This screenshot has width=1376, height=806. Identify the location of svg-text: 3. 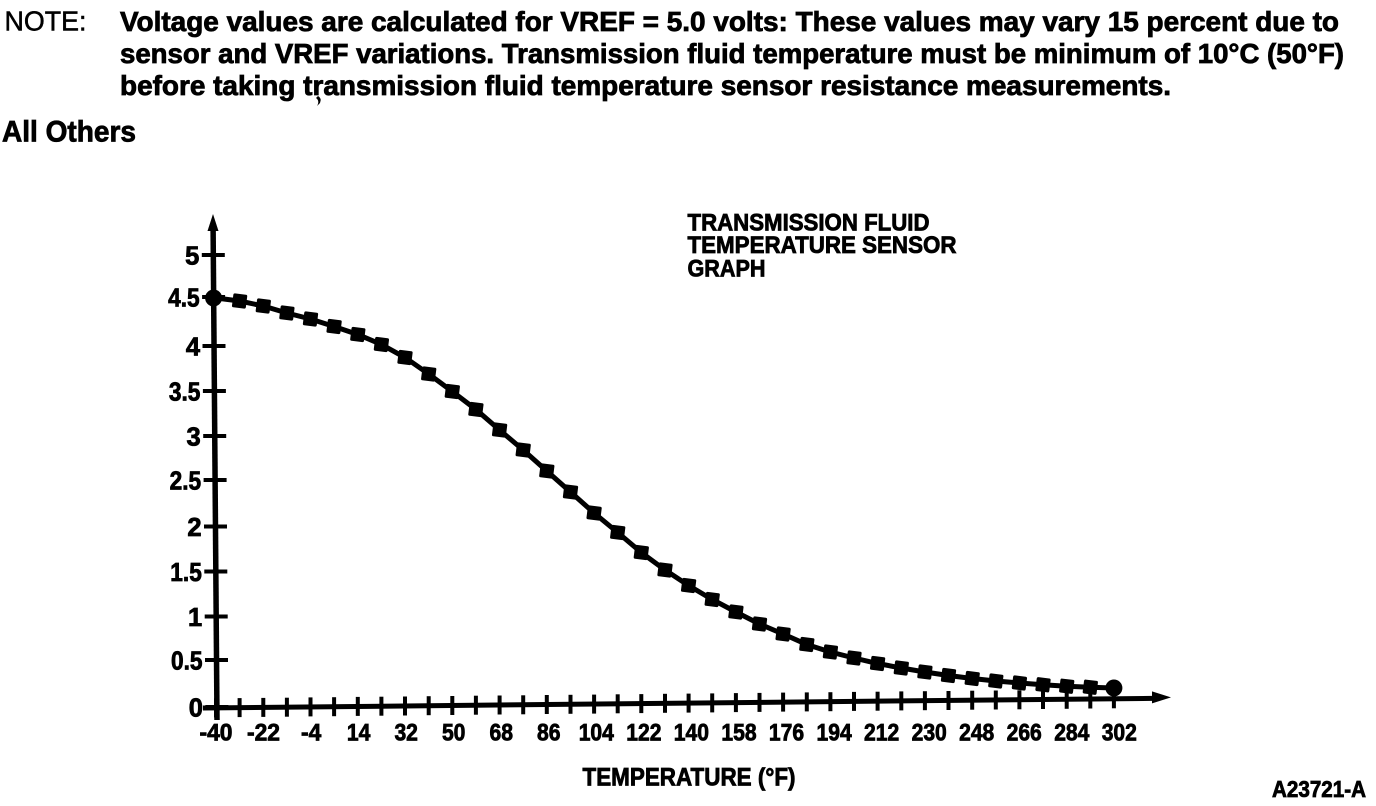
(194, 437).